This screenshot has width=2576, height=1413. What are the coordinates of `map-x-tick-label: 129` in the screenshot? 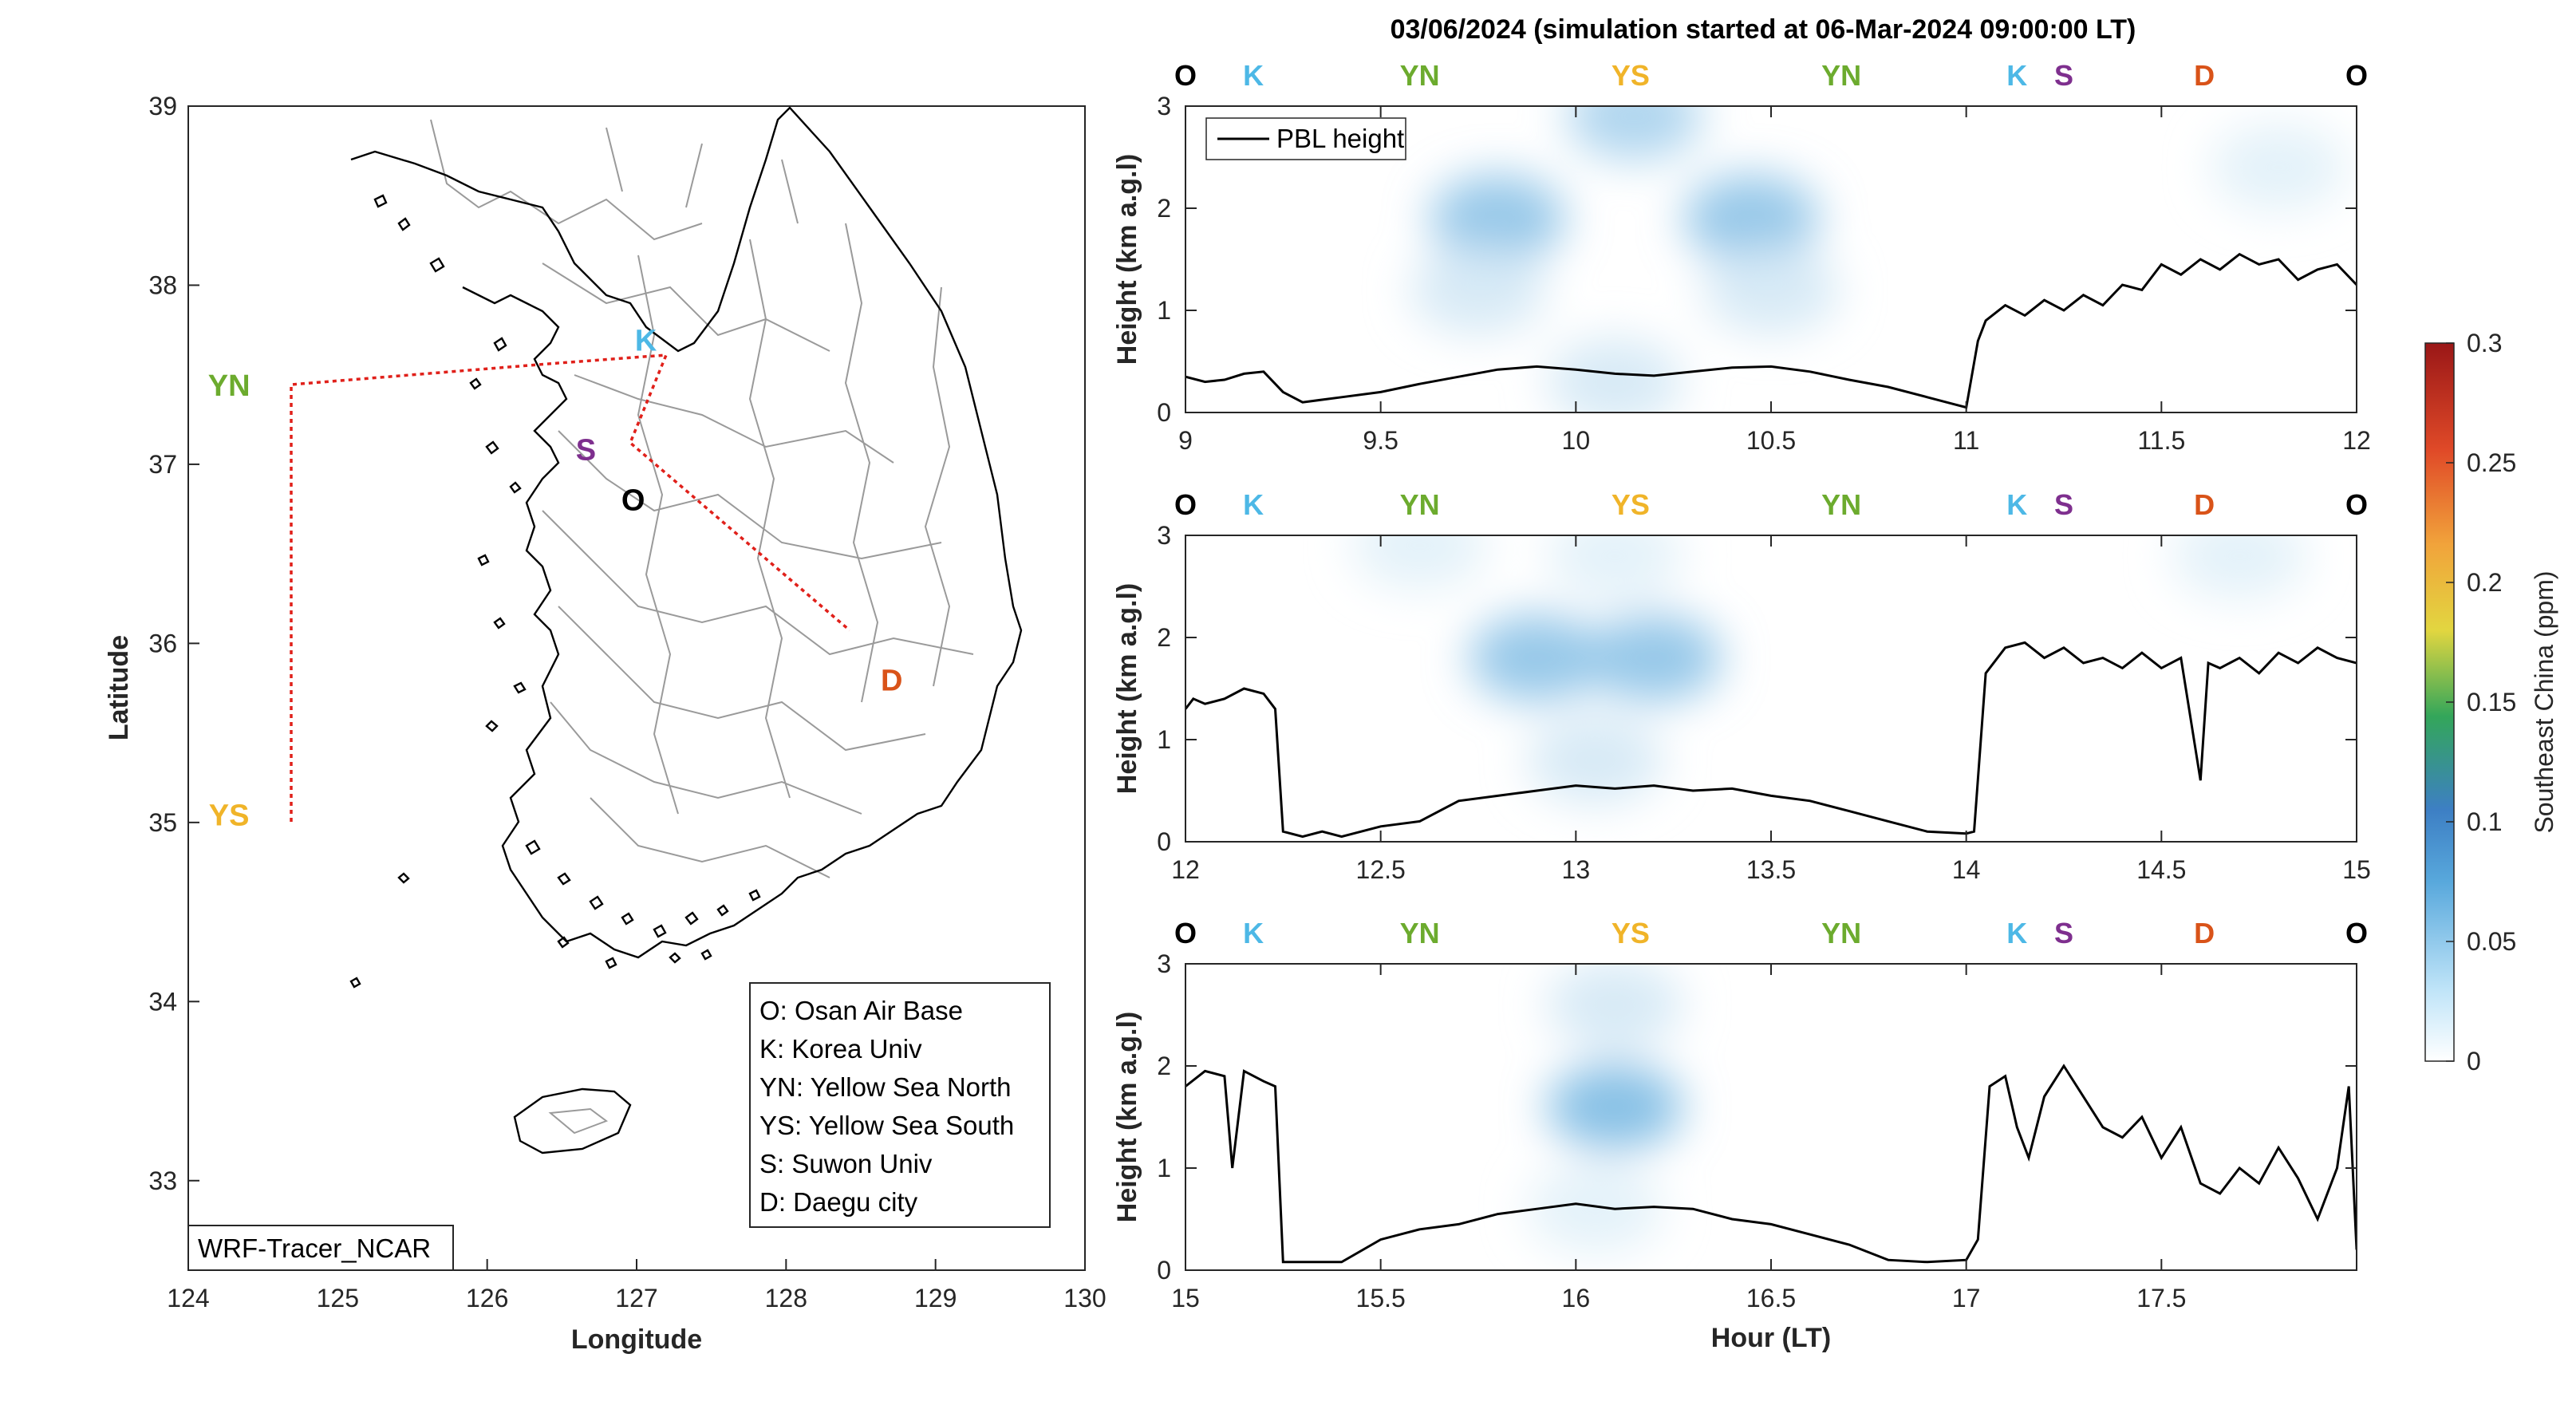 It's located at (936, 1298).